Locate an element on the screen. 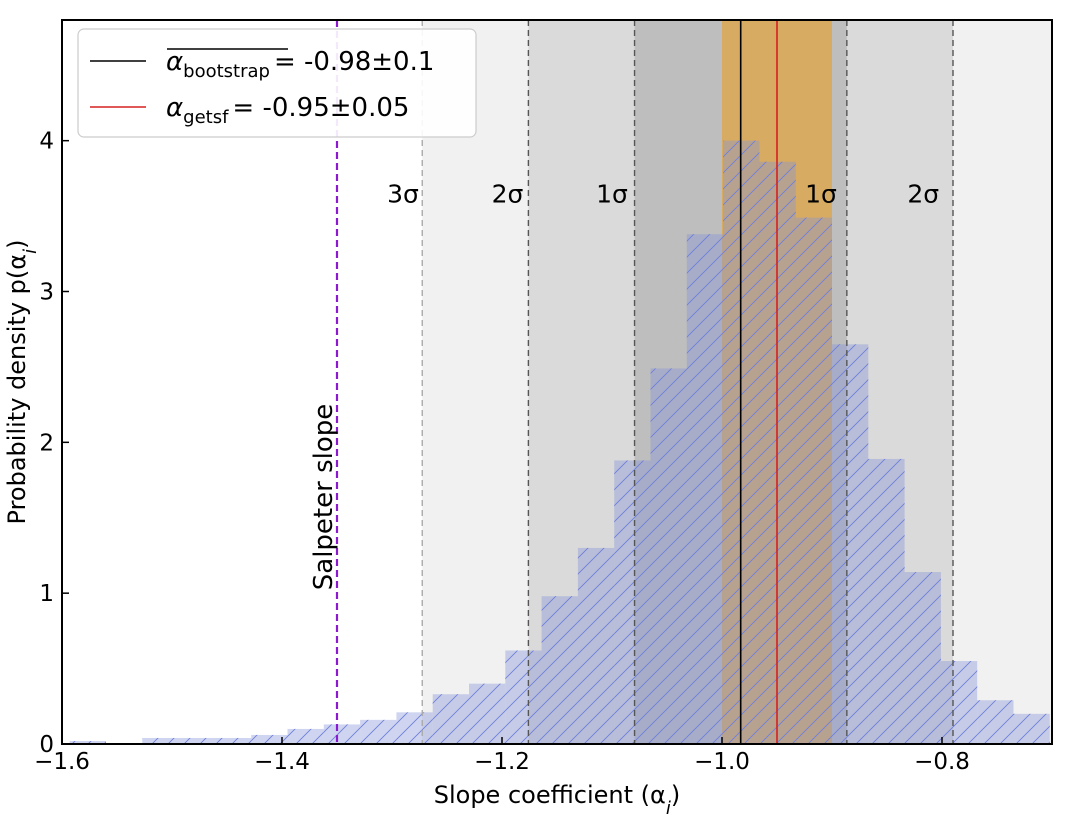 Image resolution: width=1066 pixels, height=825 pixels. x-axis: −1.6 −1.4 −1.2 −1.0 −0.8 is located at coordinates (502, 756).